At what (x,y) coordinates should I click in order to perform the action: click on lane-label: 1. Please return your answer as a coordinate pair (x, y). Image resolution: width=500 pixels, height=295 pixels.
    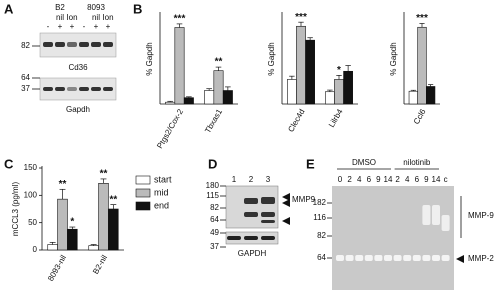
    Looking at the image, I should click on (234, 179).